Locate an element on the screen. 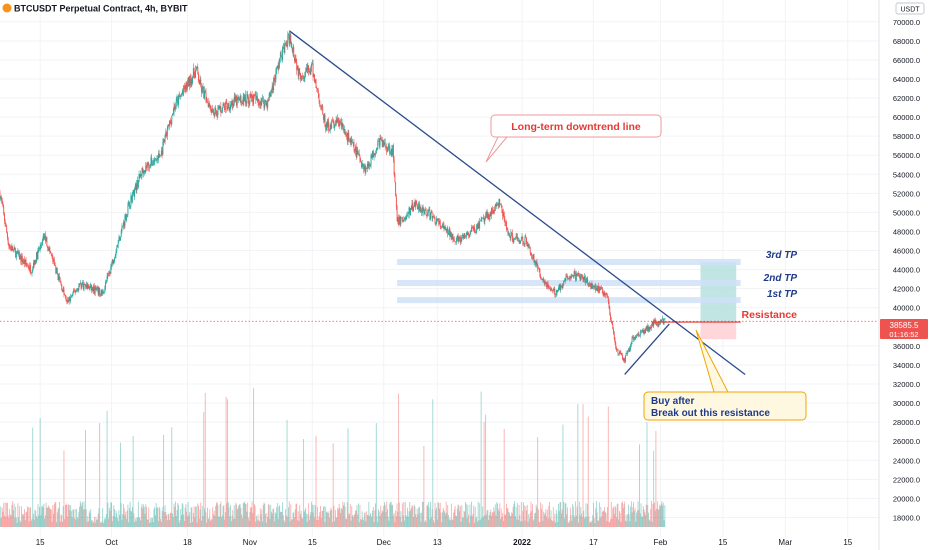  time-axis: 15 Oct 18 Nov 15 Dec 13 2022 17 Feb 15 Mar 15 is located at coordinates (444, 542).